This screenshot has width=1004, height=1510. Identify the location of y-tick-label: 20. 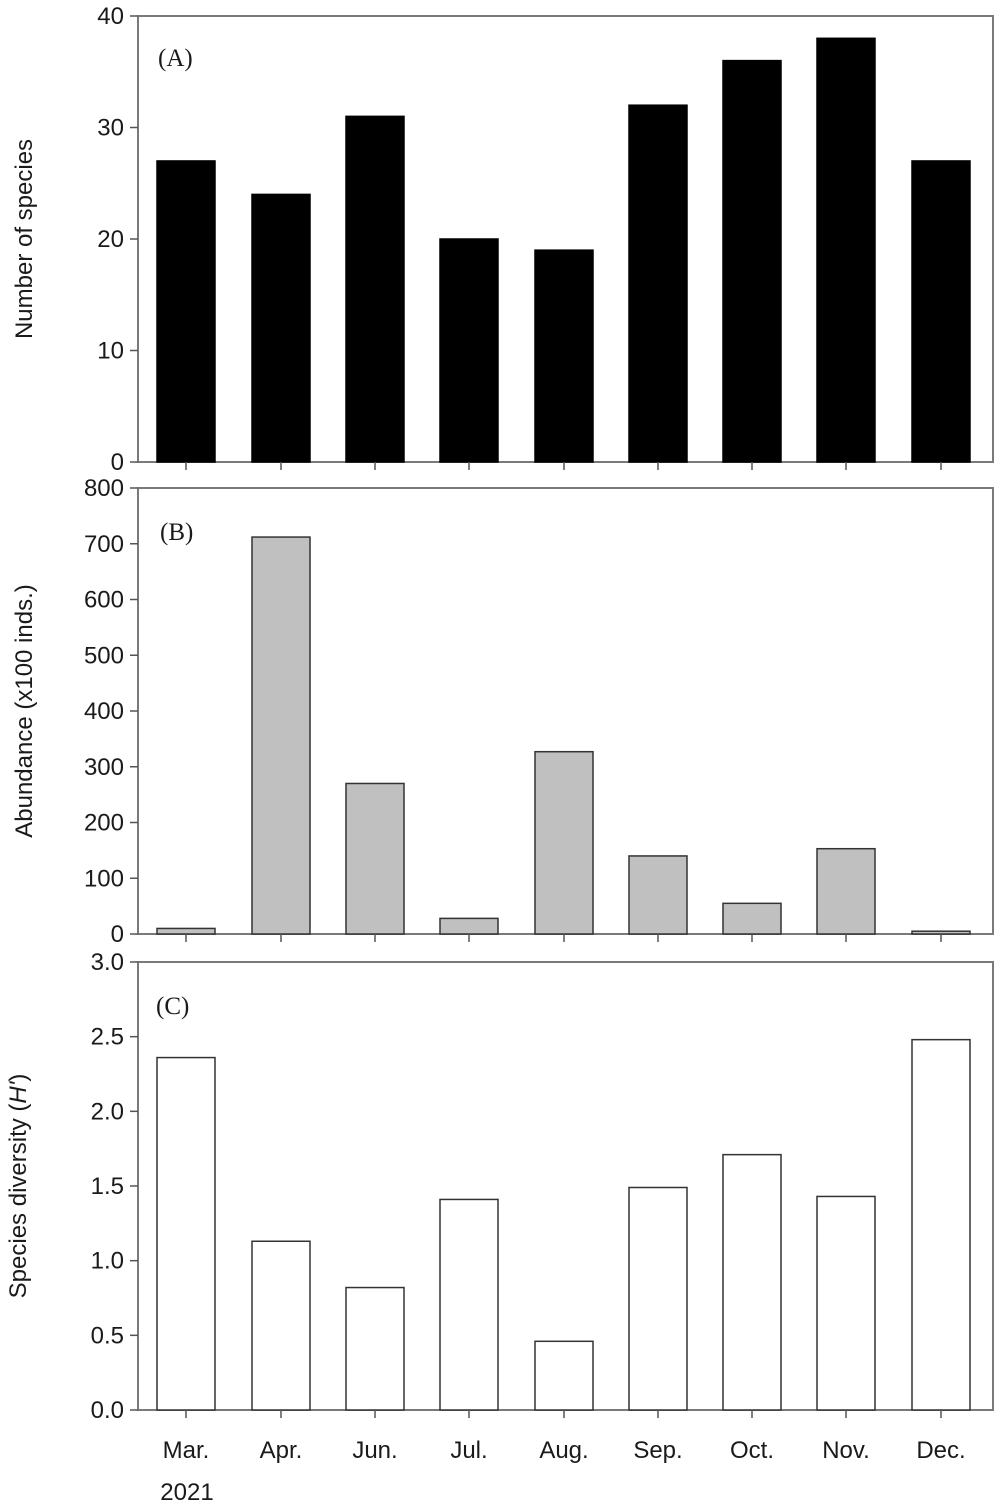
(110, 239).